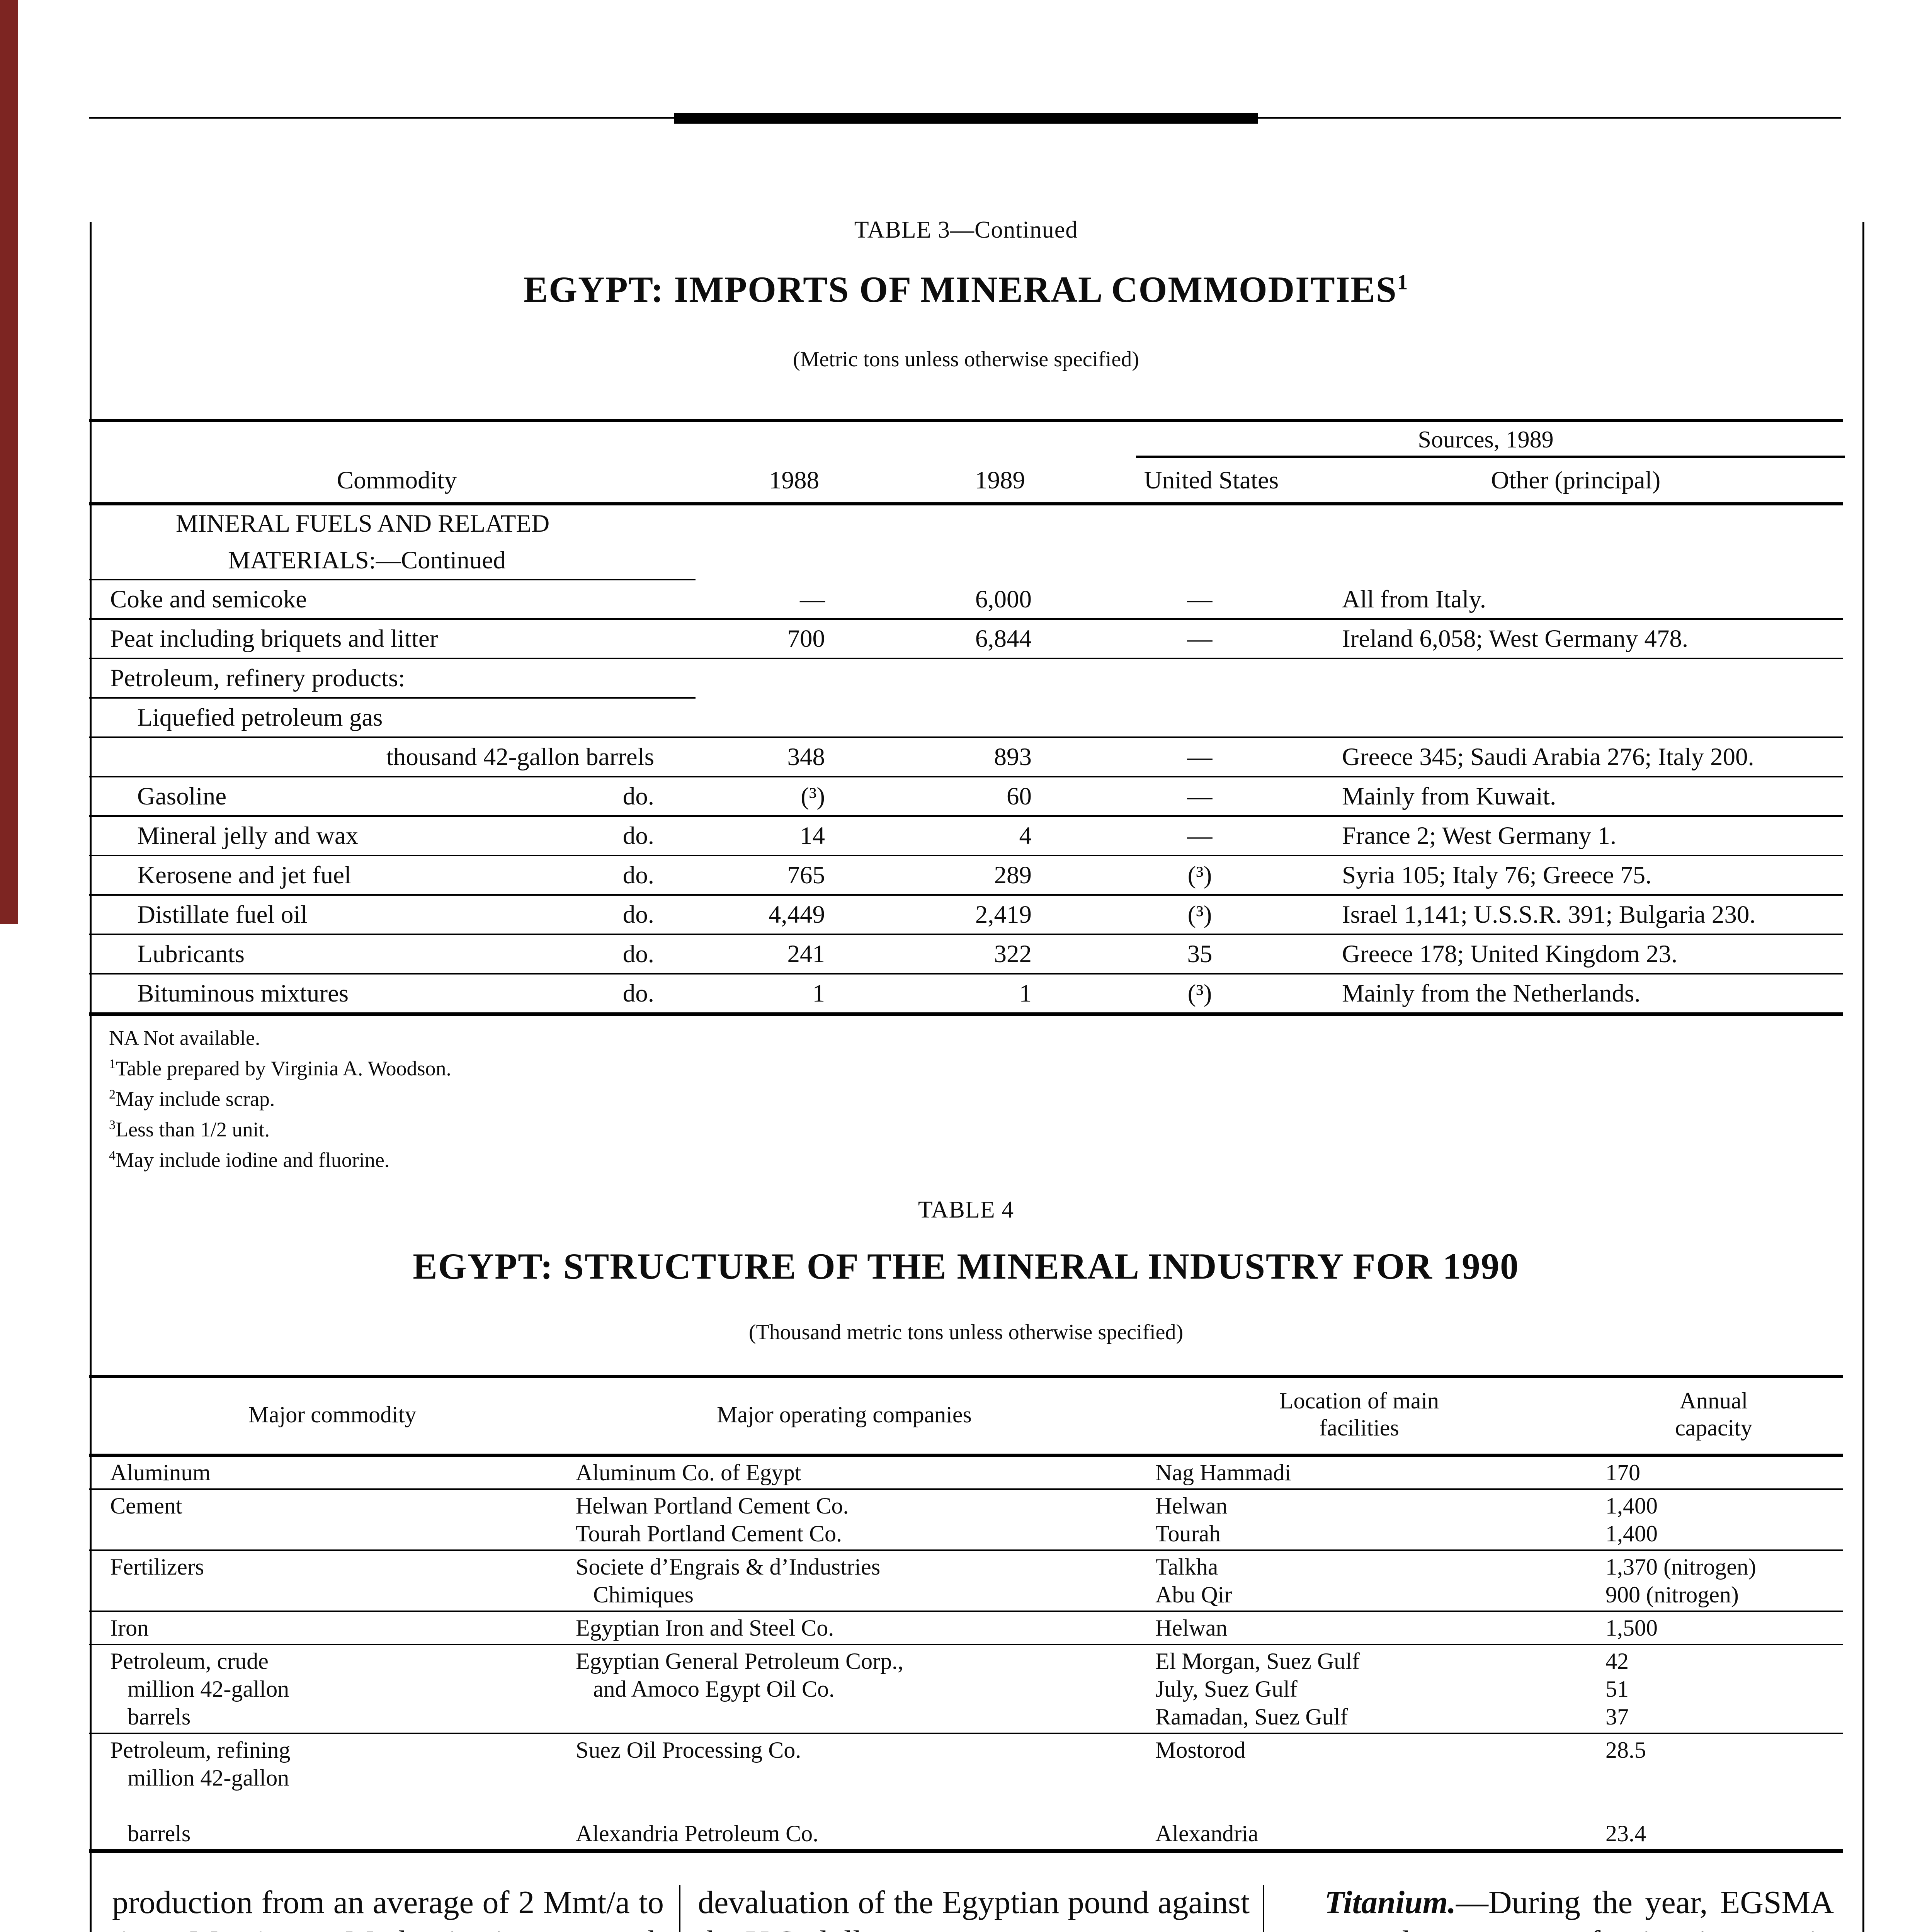  I want to click on table4-line: Societe d’Engrais & d’Industries, so click(728, 1567).